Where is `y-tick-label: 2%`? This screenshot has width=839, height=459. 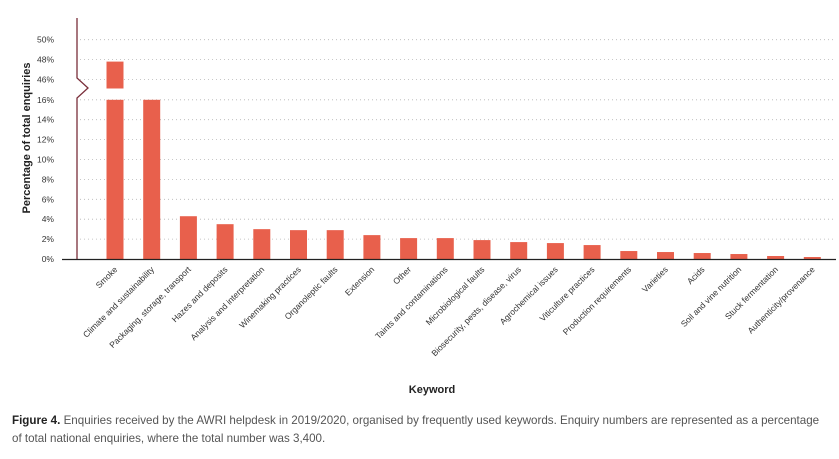 y-tick-label: 2% is located at coordinates (48, 239).